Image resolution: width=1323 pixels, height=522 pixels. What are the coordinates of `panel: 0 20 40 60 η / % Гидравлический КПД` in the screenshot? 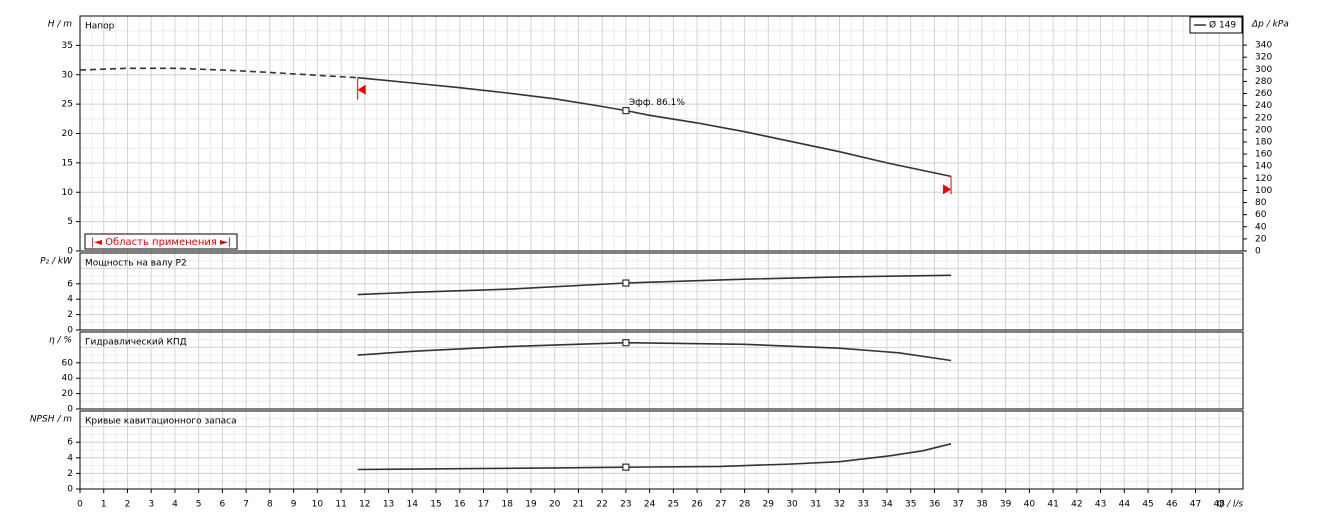 It's located at (646, 373).